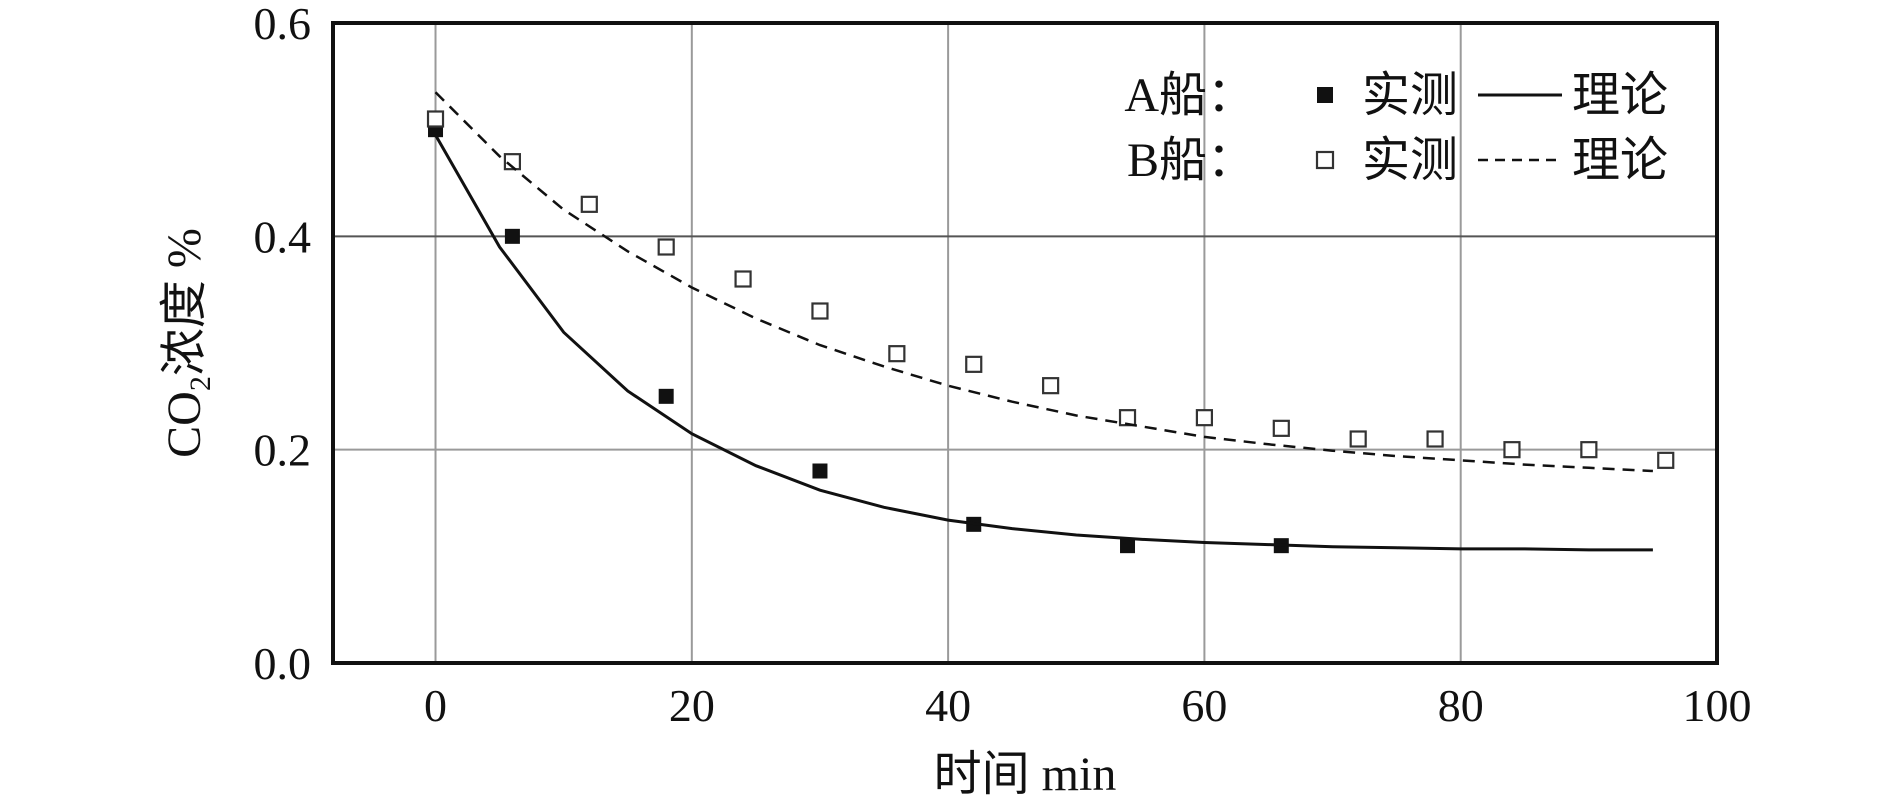 This screenshot has width=1890, height=808. I want to click on x-tick-label: 60, so click(1204, 705).